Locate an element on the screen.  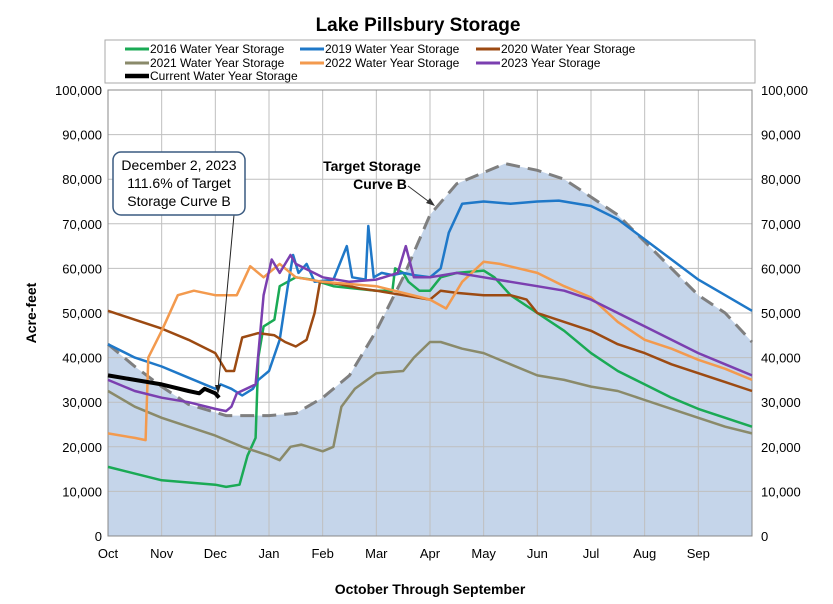
x-tick-label: Feb is located at coordinates (322, 553).